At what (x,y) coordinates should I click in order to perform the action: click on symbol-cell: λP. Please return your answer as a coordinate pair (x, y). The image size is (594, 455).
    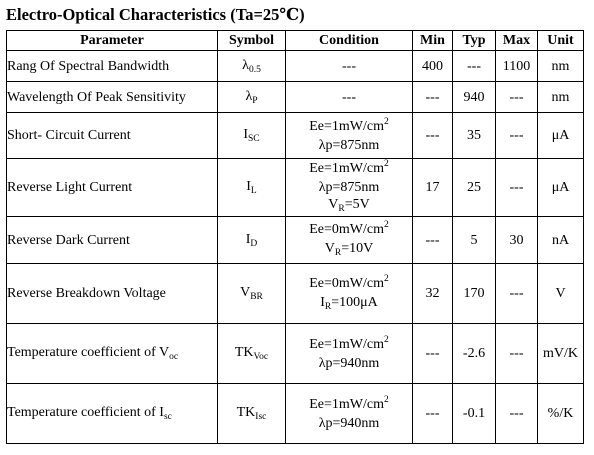
    Looking at the image, I should click on (251, 97).